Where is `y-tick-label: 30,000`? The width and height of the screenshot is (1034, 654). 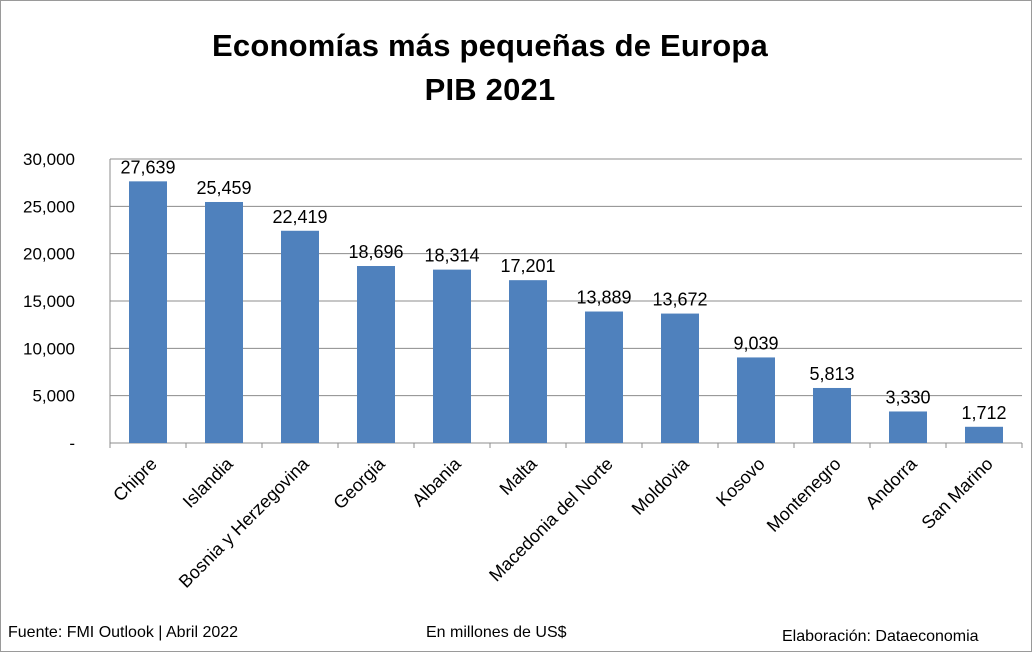 y-tick-label: 30,000 is located at coordinates (49, 159).